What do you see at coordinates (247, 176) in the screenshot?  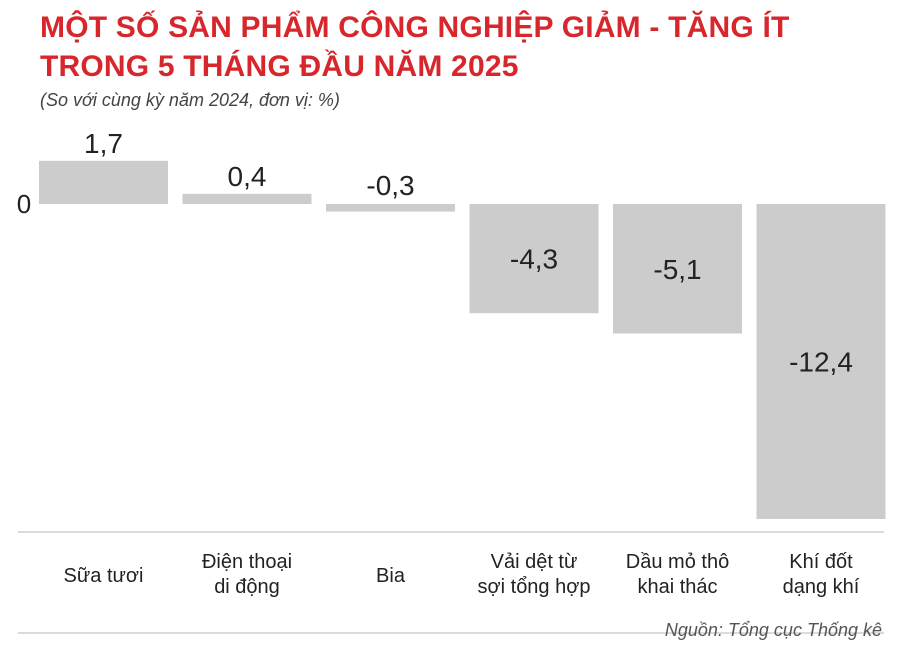 I see `data-label-1: 0,4` at bounding box center [247, 176].